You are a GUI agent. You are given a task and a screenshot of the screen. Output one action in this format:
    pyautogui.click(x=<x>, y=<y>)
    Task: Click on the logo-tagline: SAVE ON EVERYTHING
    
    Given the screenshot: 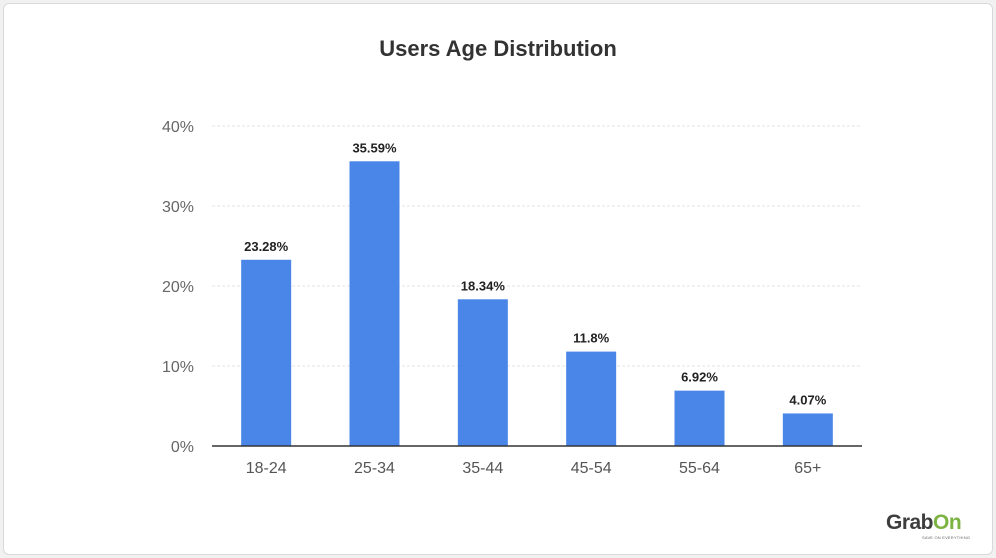 What is the action you would take?
    pyautogui.click(x=946, y=537)
    